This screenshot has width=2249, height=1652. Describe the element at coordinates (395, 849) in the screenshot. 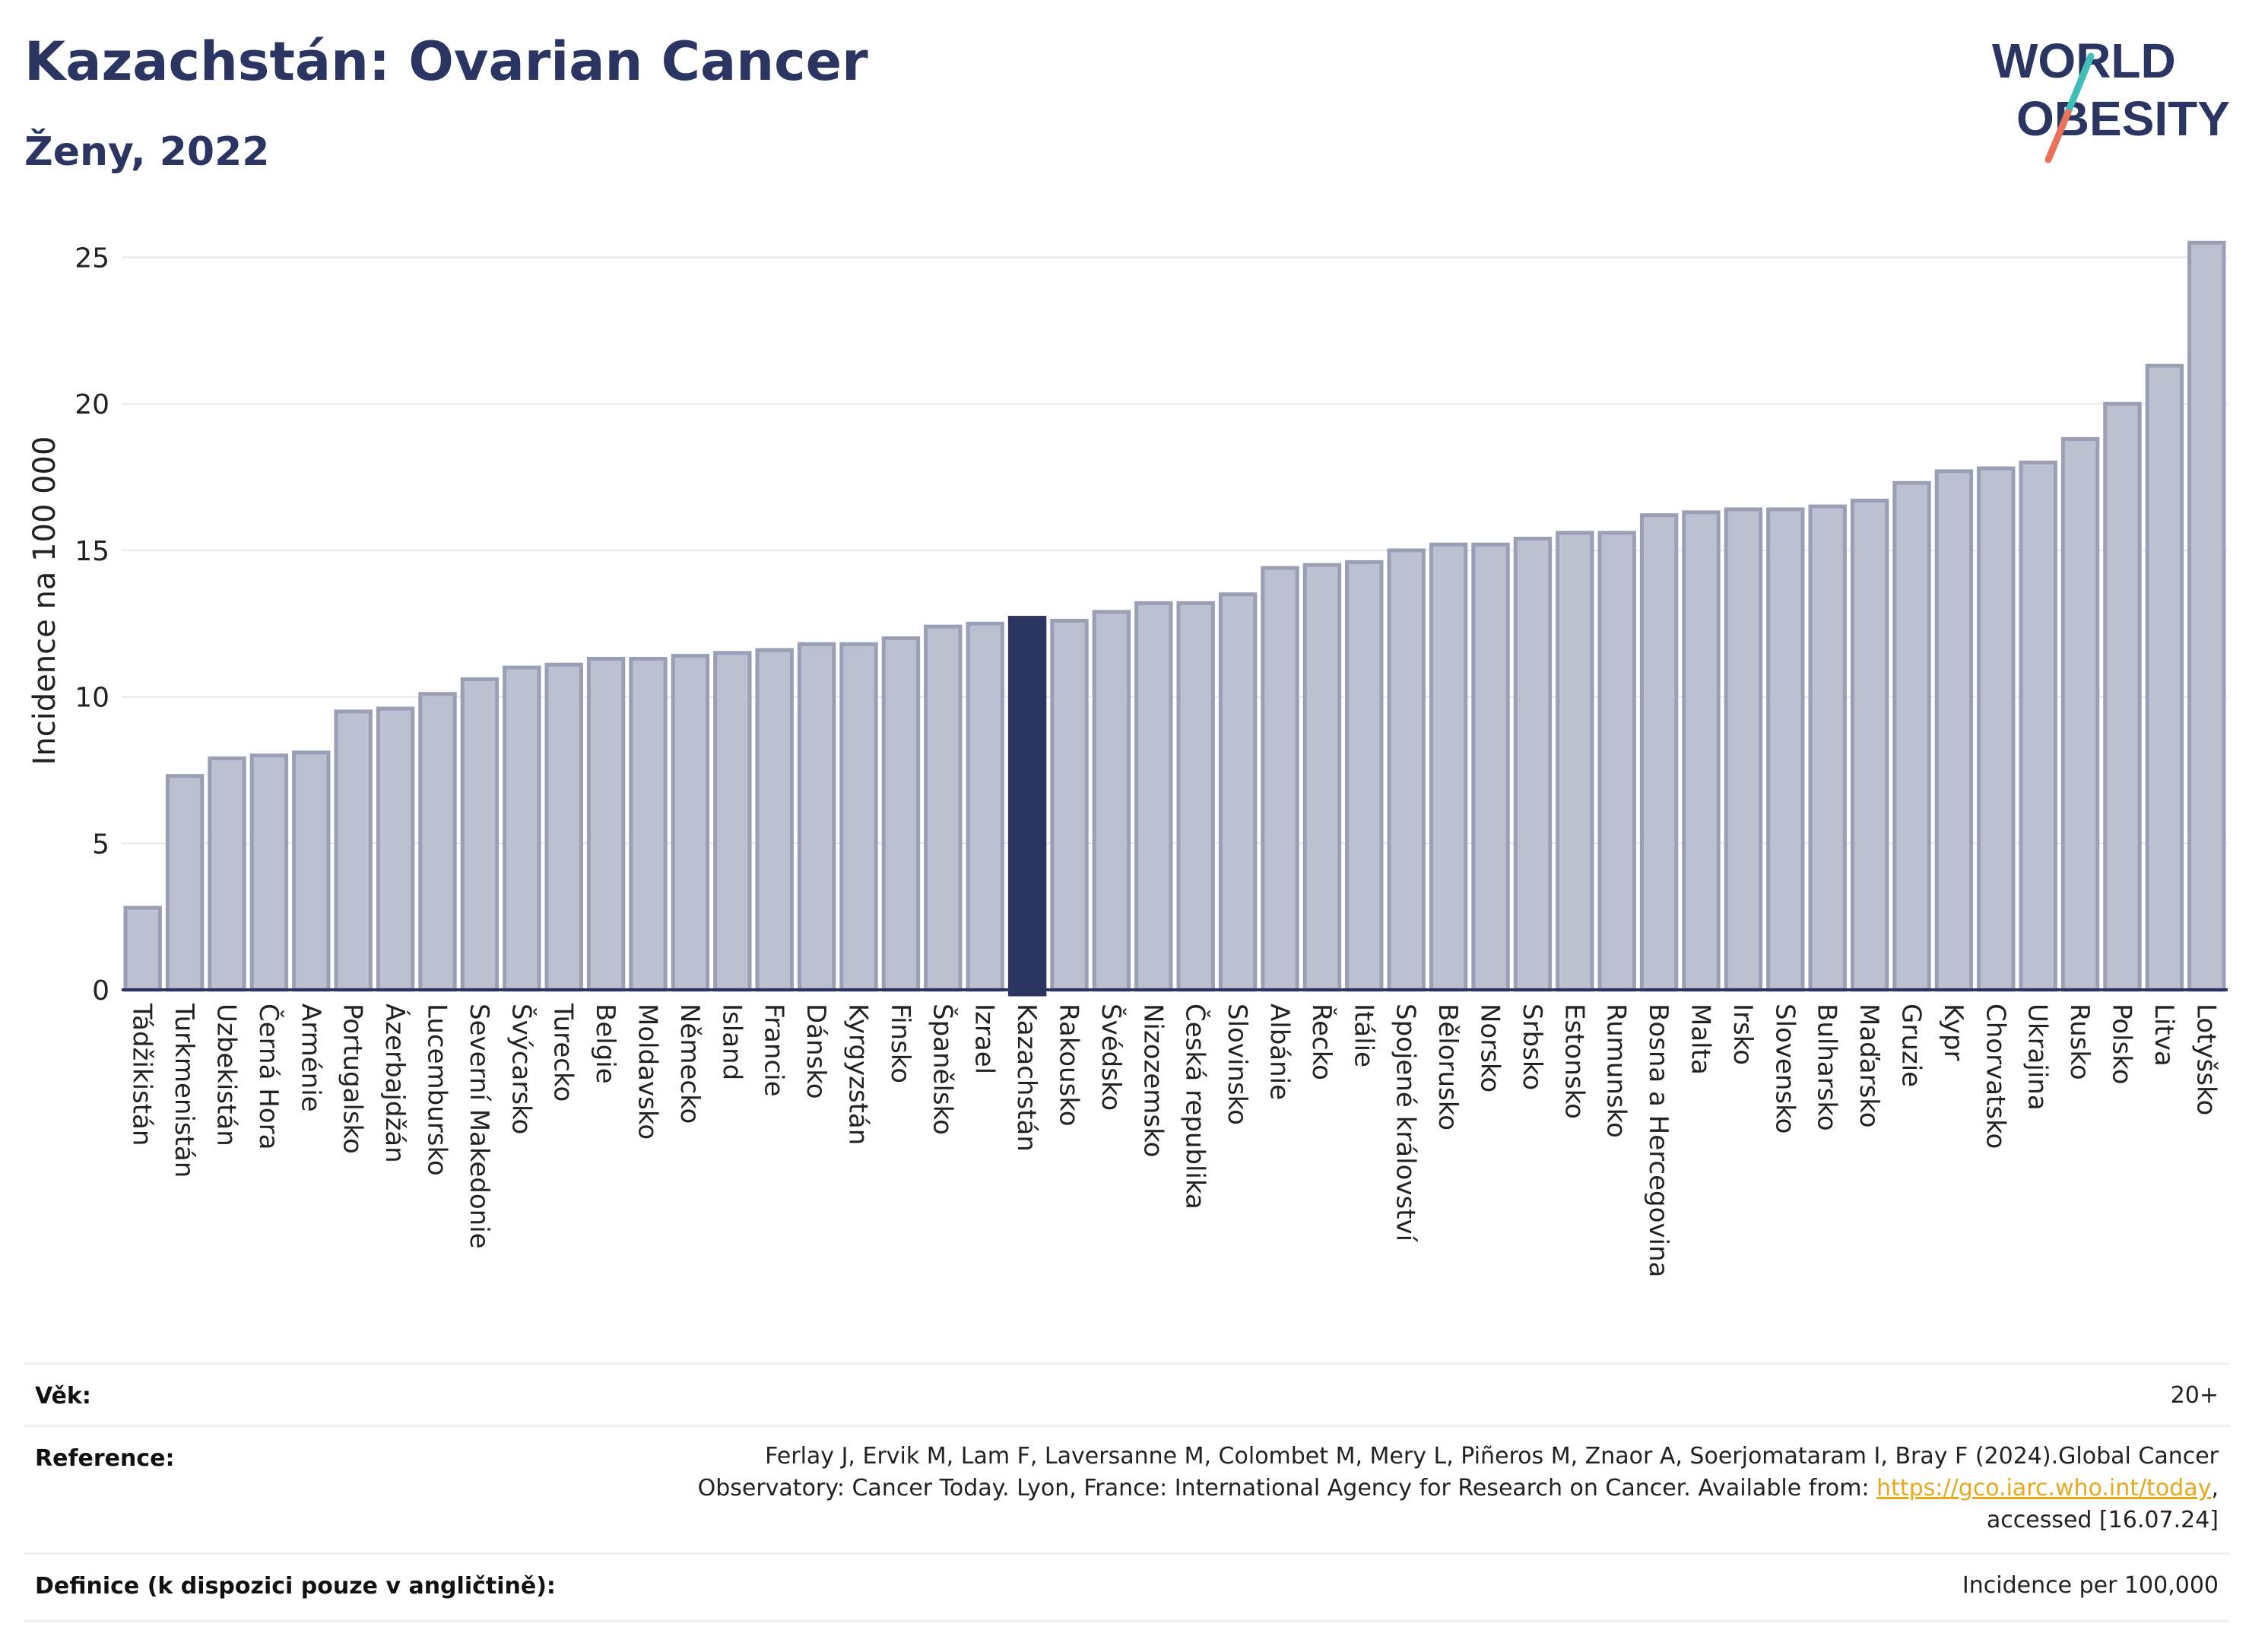

I see `bar-Ázerbajdžán` at that location.